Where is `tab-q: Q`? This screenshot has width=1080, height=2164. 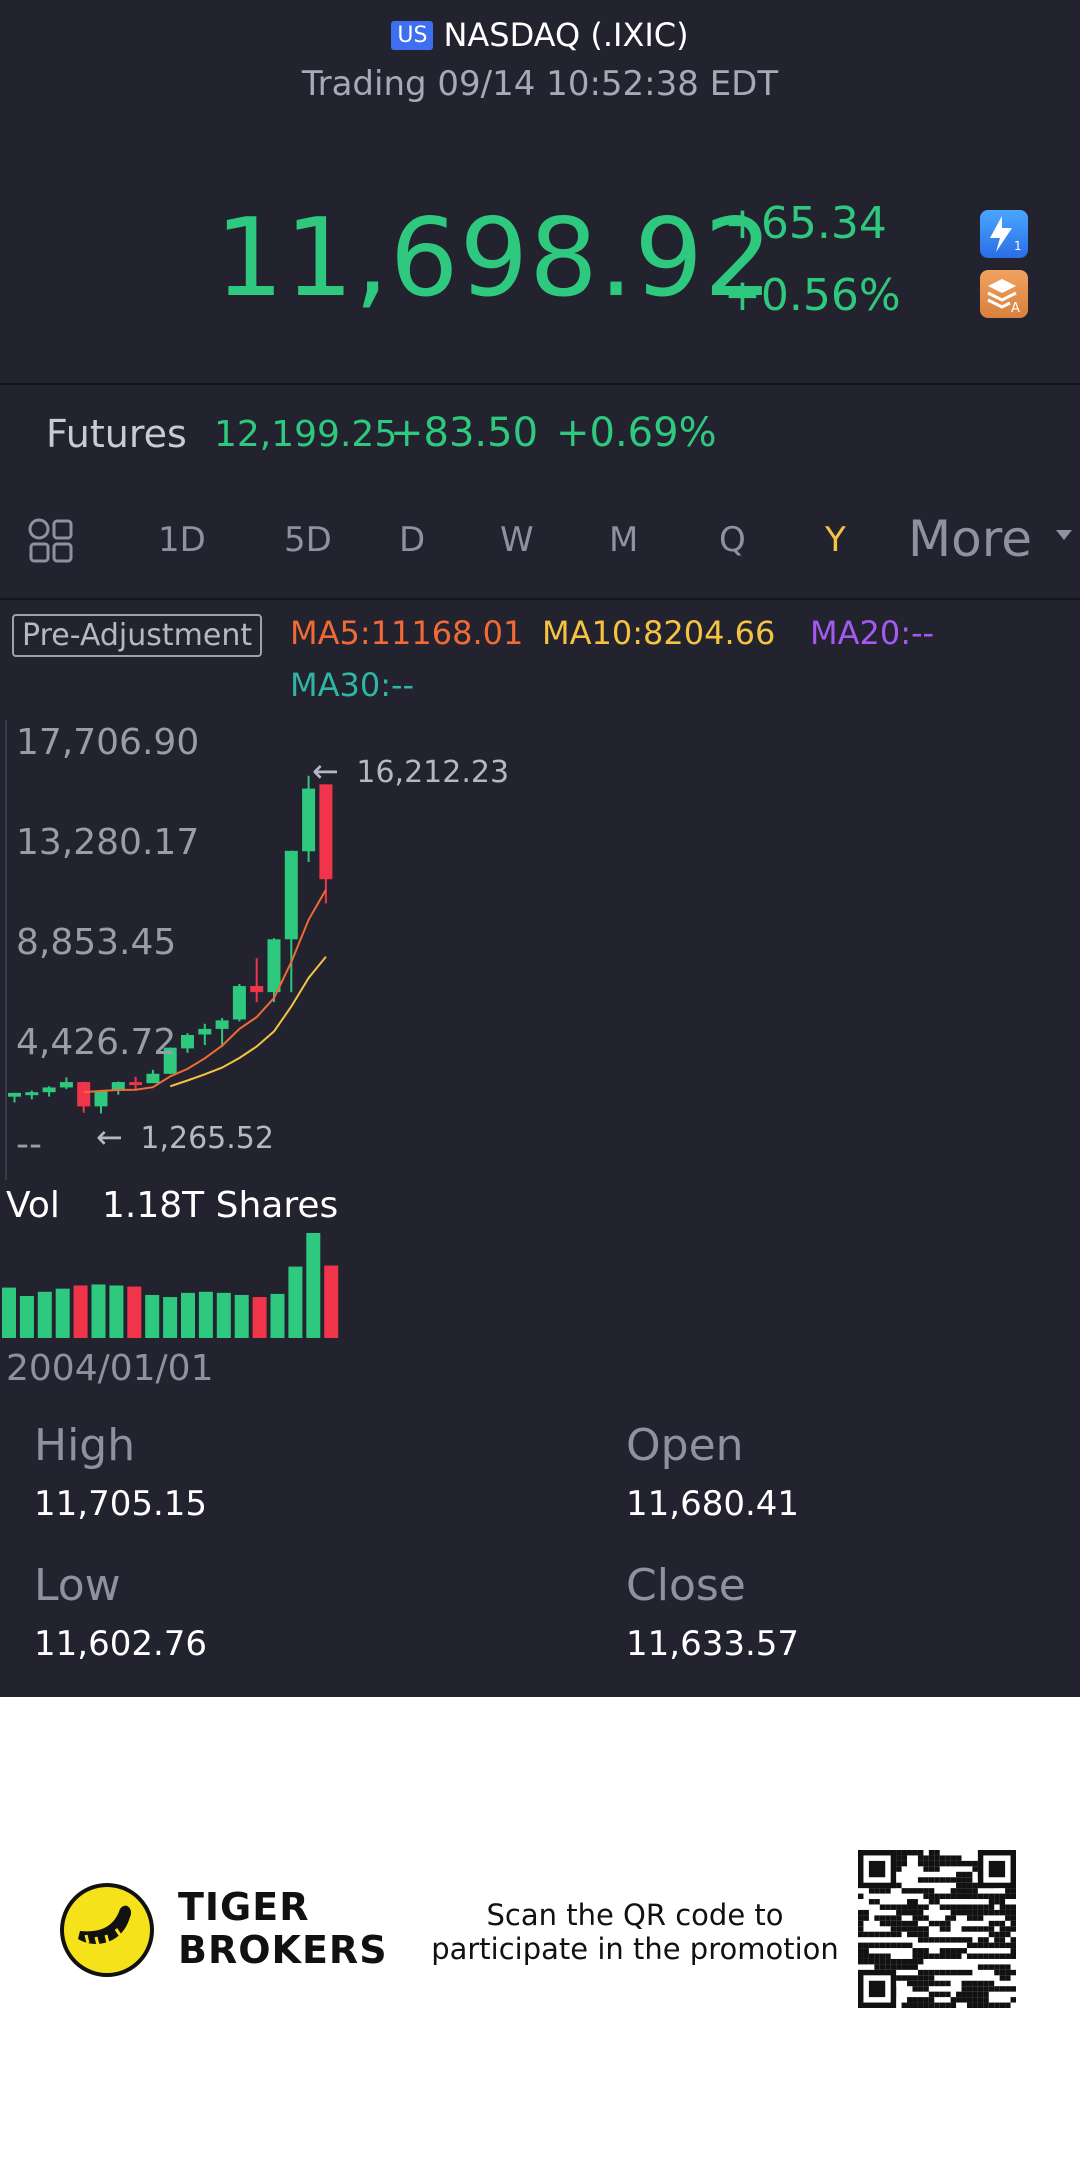 tab-q: Q is located at coordinates (732, 540).